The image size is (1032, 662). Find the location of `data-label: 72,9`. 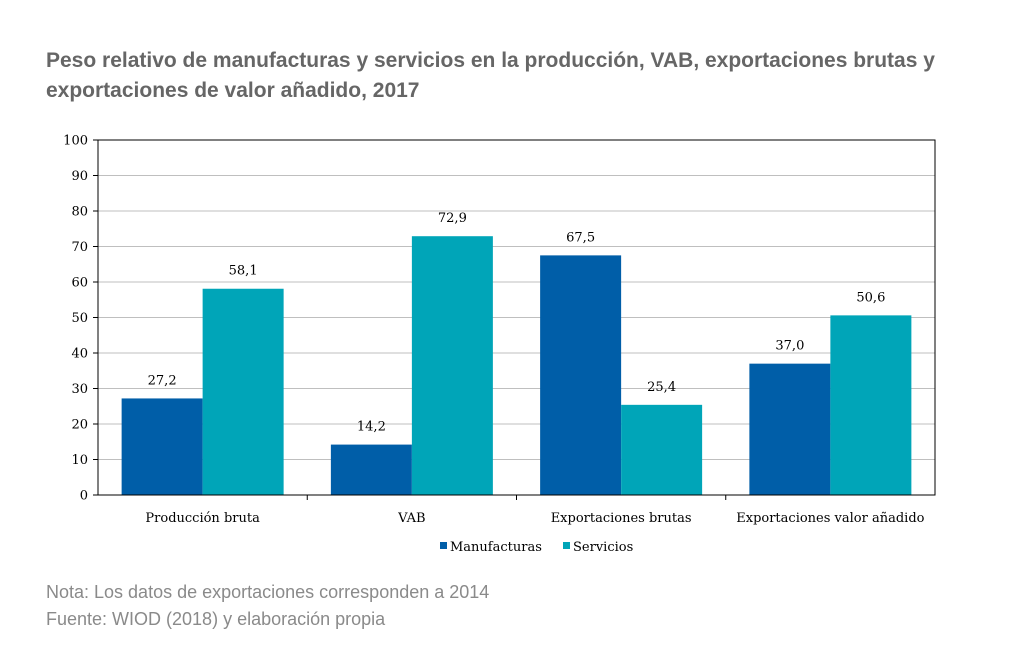

data-label: 72,9 is located at coordinates (452, 218).